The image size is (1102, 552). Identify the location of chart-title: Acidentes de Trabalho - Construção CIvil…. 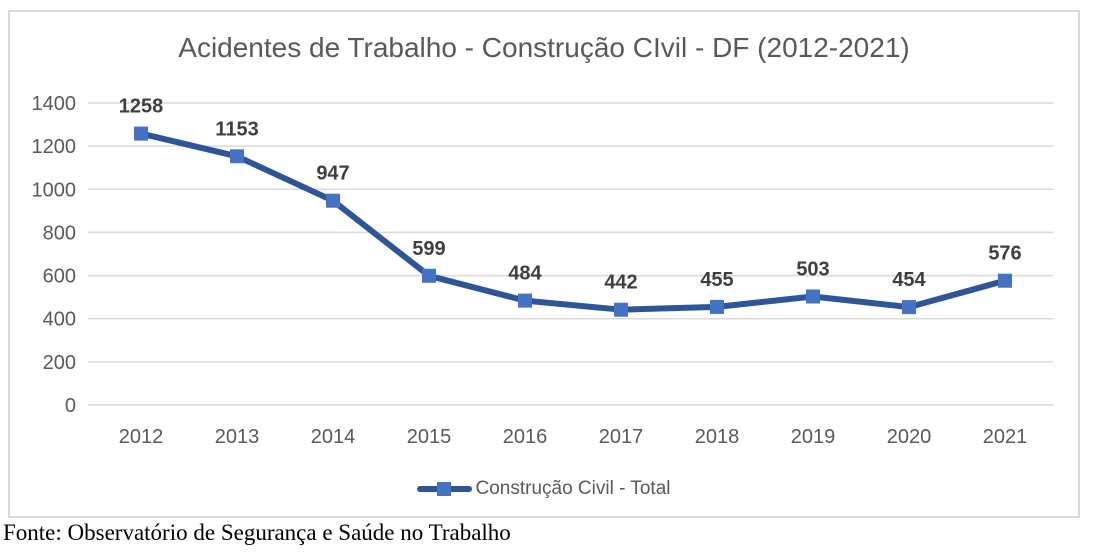
(544, 47).